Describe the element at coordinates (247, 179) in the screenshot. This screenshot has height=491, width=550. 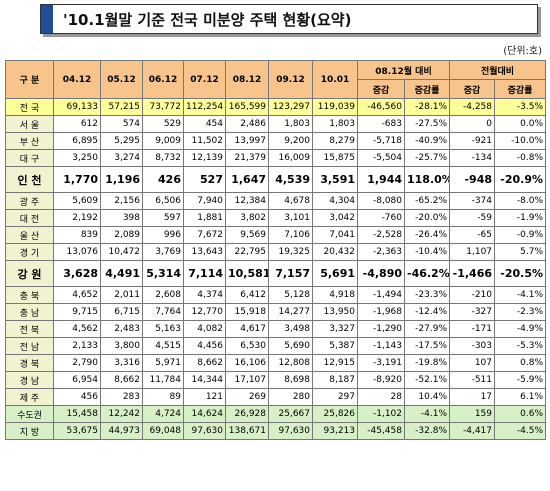
I see `cell: 1,647` at that location.